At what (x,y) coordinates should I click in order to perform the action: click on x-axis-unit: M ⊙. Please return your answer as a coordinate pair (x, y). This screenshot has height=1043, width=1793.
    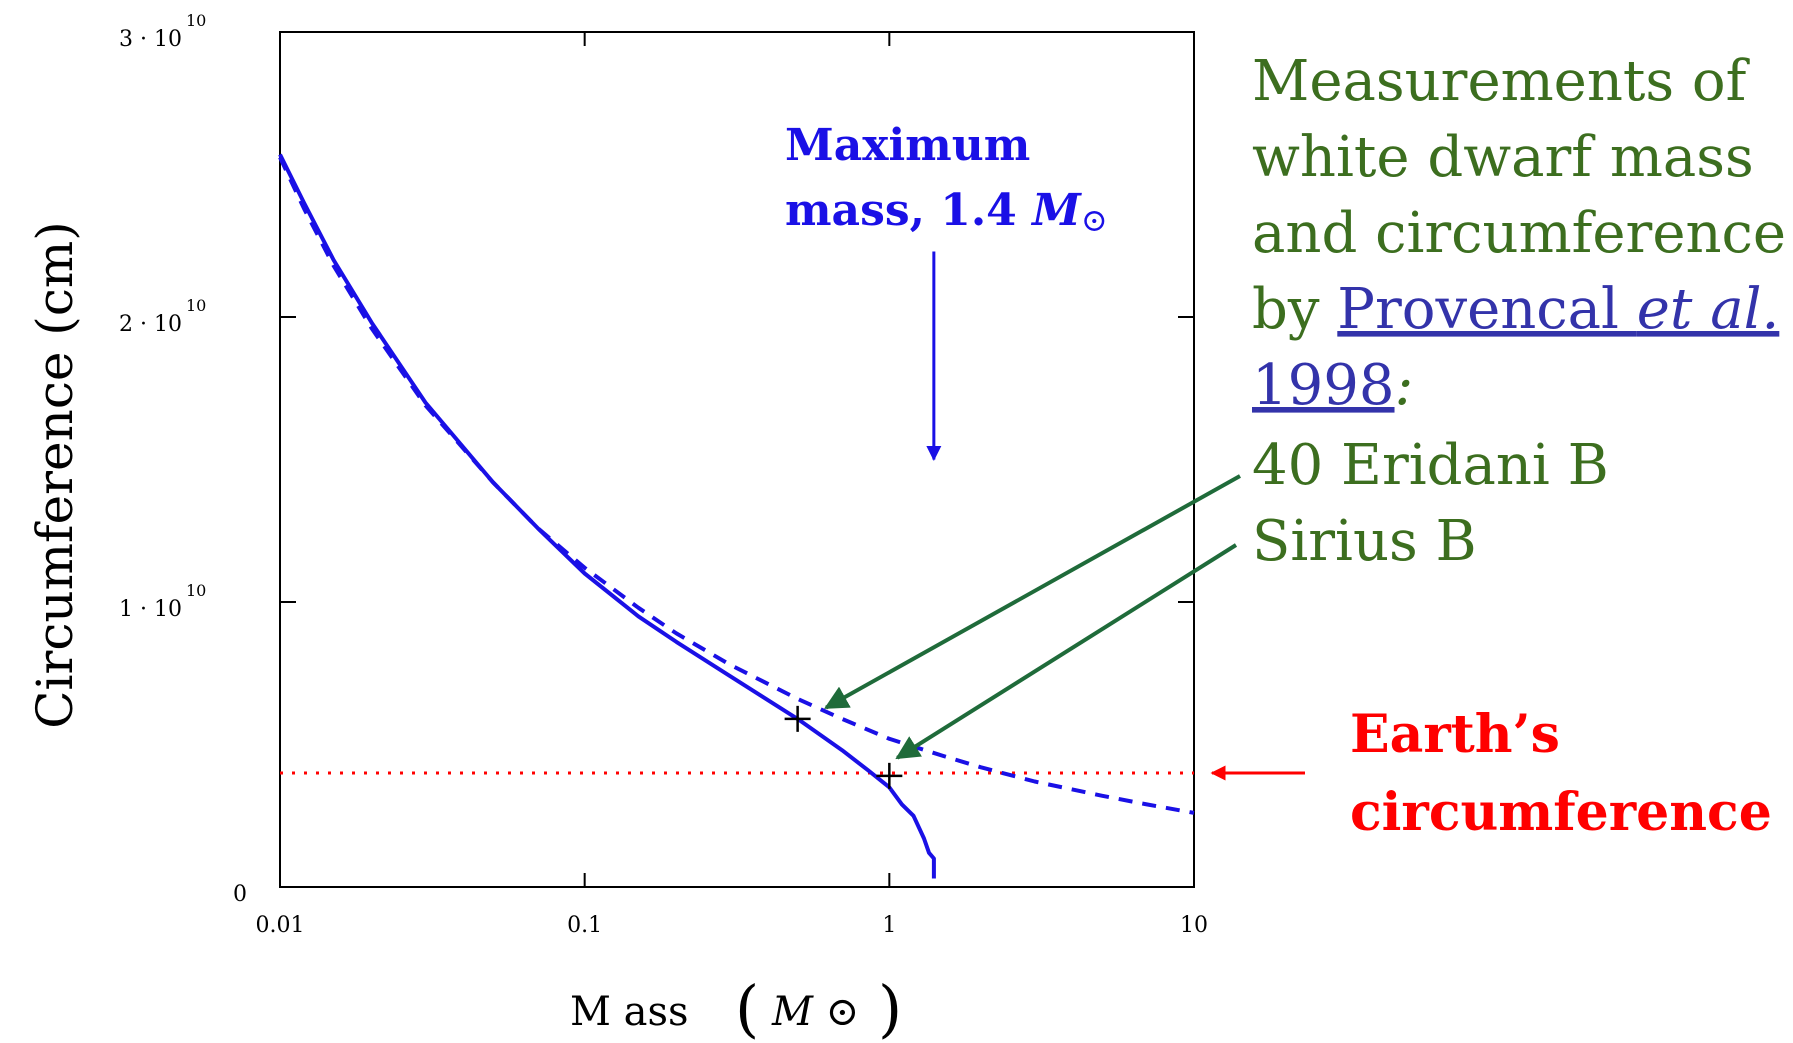
    Looking at the image, I should click on (815, 1012).